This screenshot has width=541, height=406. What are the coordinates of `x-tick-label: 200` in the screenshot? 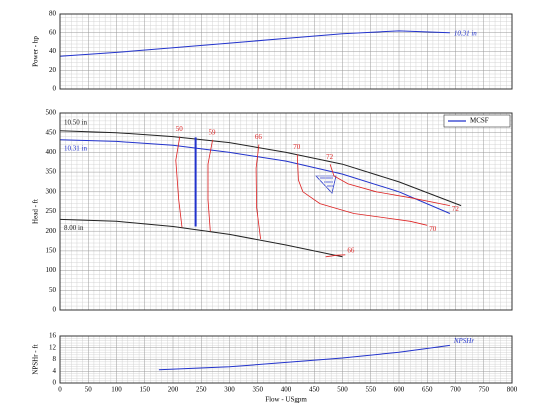 It's located at (173, 390).